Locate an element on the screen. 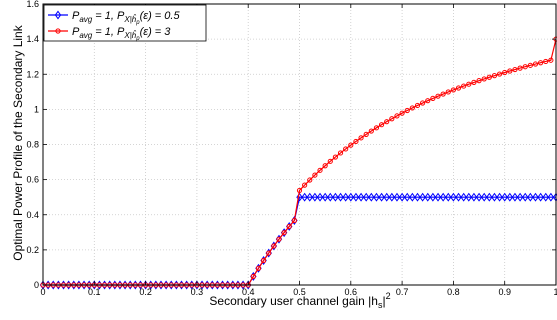  x-tick-label: 1 is located at coordinates (555, 292).